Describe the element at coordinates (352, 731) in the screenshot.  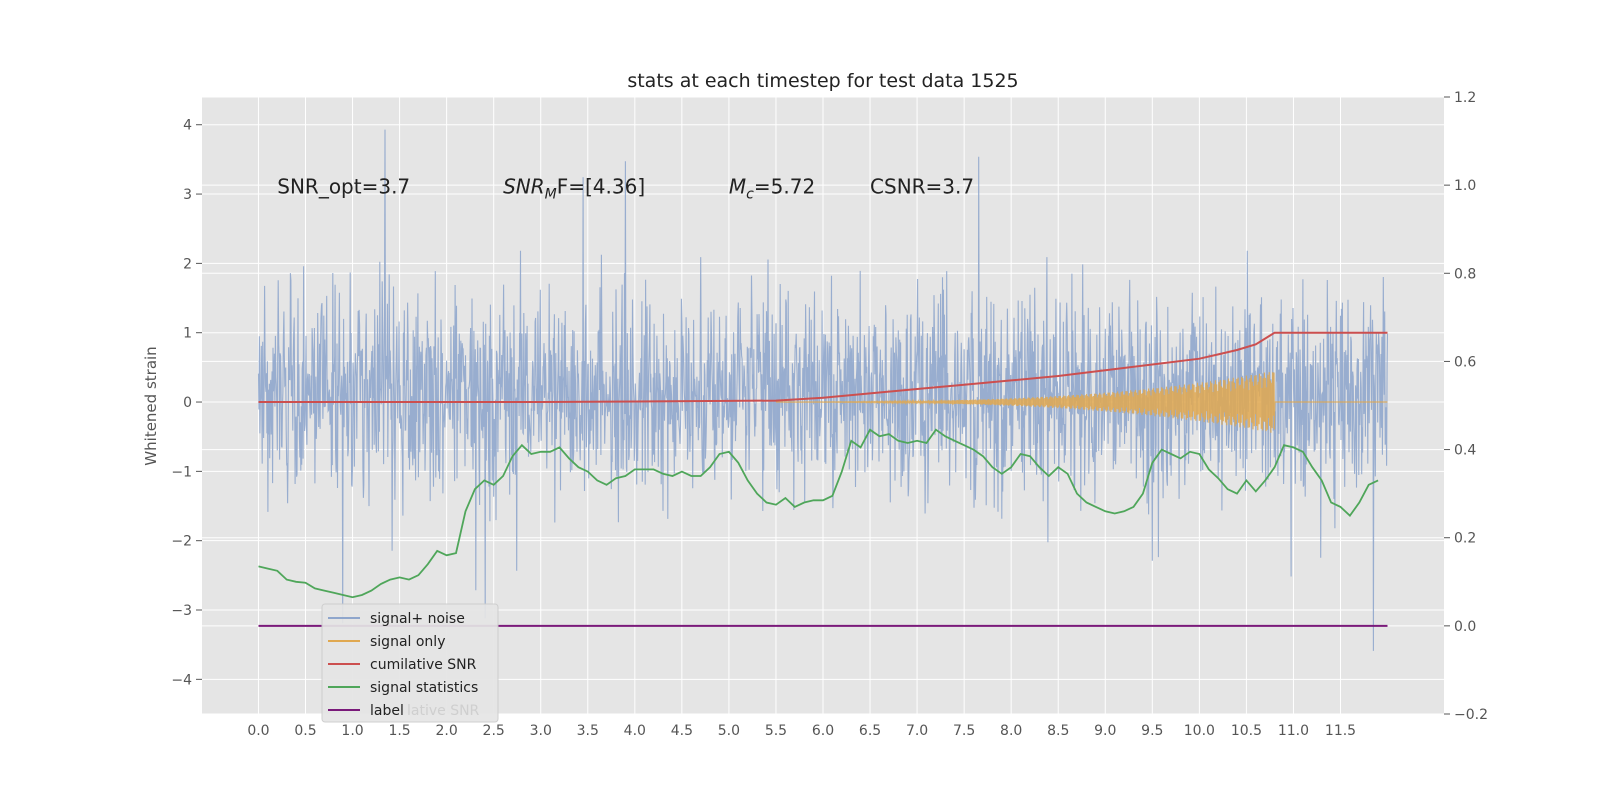
I see `x-tick-label: 1.0` at that location.